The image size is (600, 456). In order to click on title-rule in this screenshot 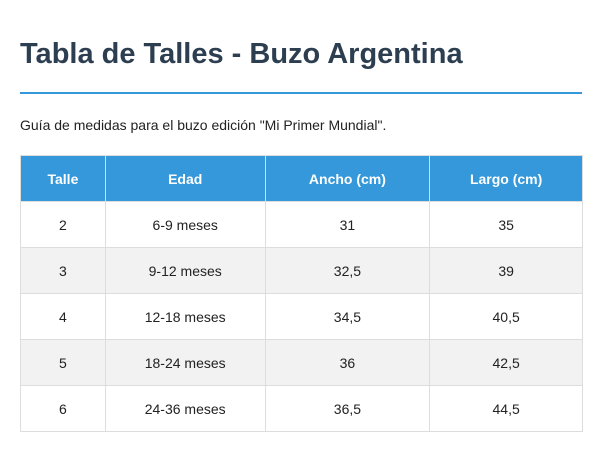, I will do `click(301, 93)`.